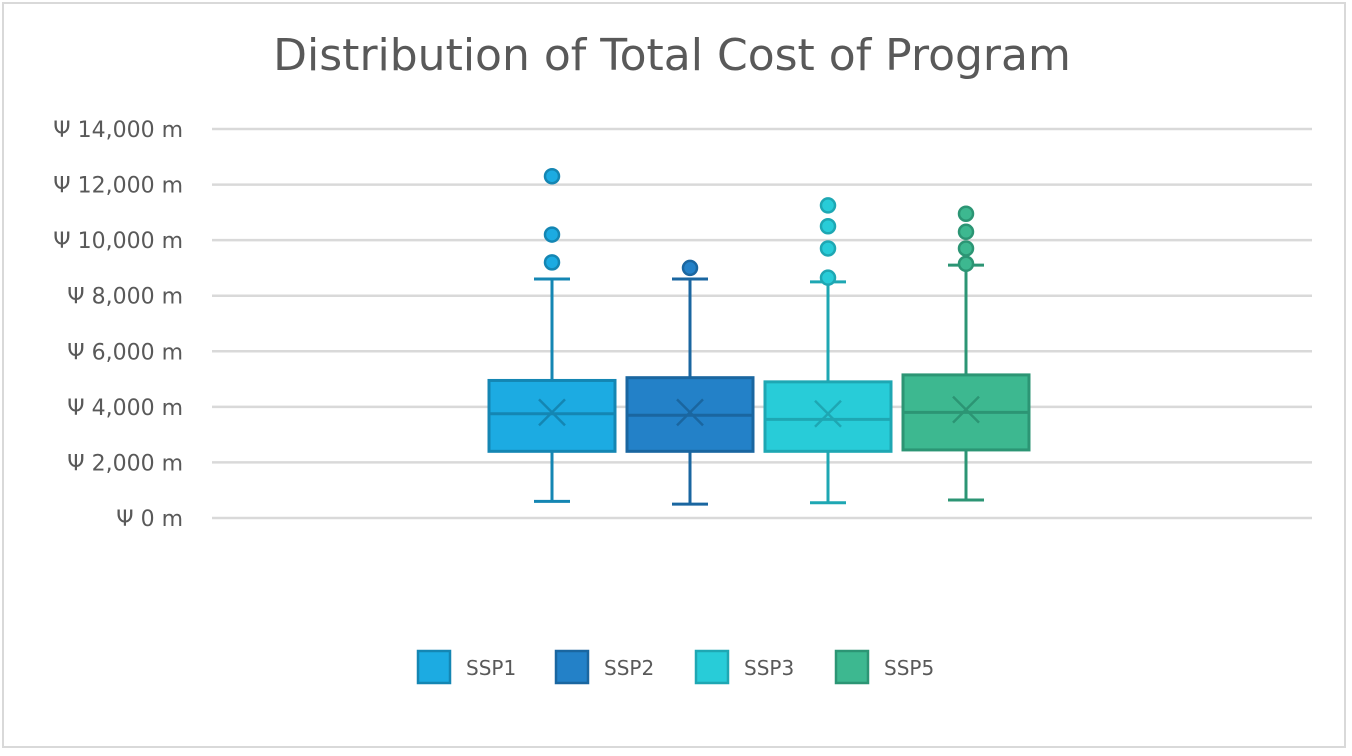 The height and width of the screenshot is (756, 1352). Describe the element at coordinates (552, 335) in the screenshot. I see `box-ssp1` at that location.